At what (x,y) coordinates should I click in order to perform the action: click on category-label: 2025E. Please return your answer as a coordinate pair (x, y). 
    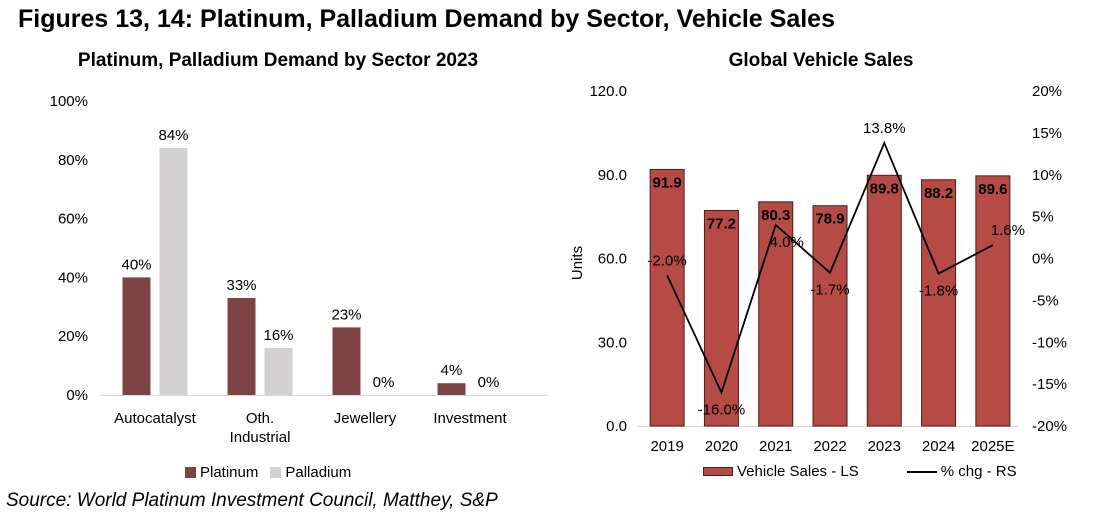
    Looking at the image, I should click on (992, 446).